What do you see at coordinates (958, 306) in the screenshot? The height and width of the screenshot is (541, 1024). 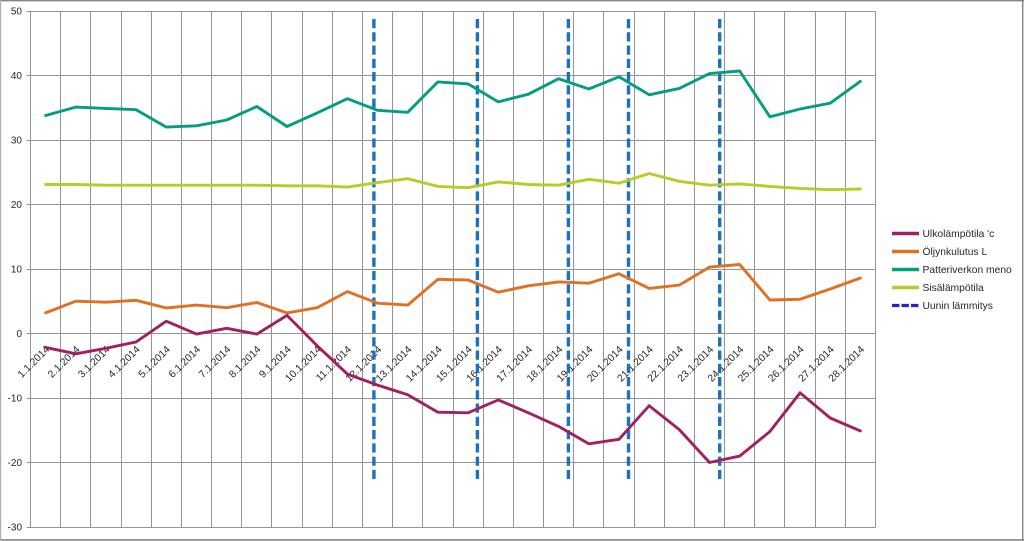 I see `svg-text: Uunin lämmitys` at bounding box center [958, 306].